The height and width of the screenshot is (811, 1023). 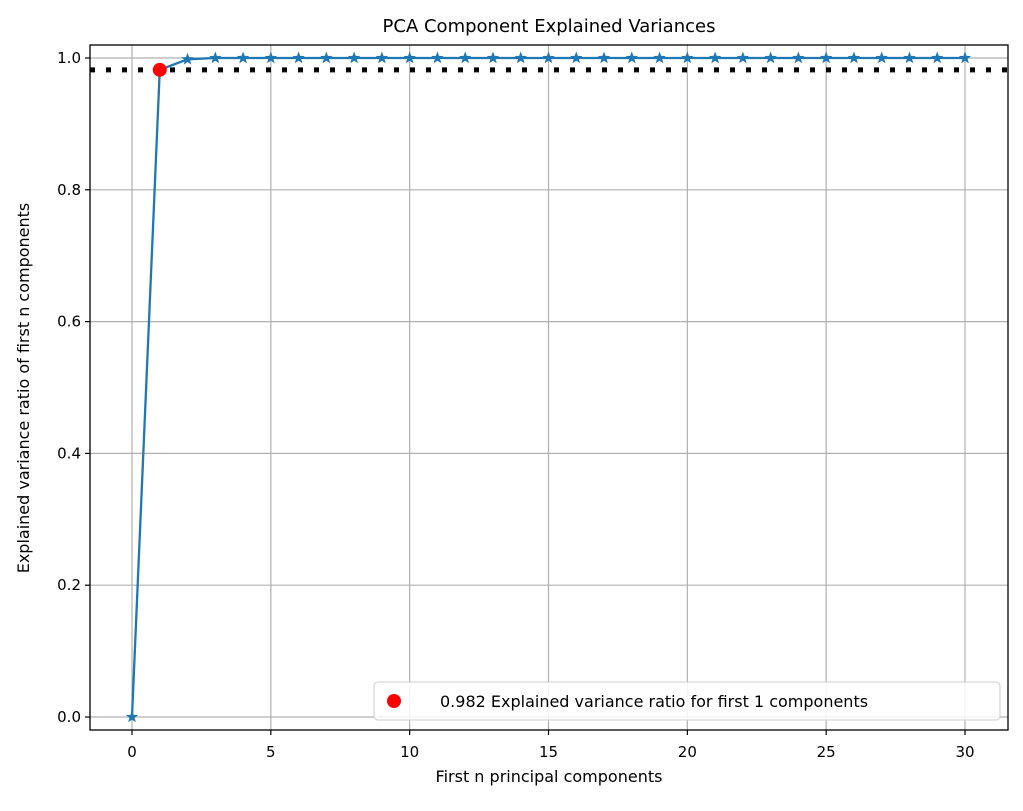 What do you see at coordinates (826, 752) in the screenshot?
I see `x-tick-label: 25` at bounding box center [826, 752].